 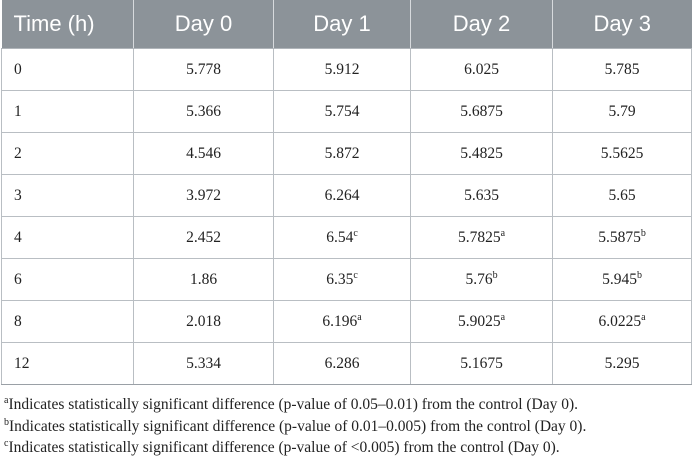 I want to click on cell-value: 5.65, so click(x=622, y=195).